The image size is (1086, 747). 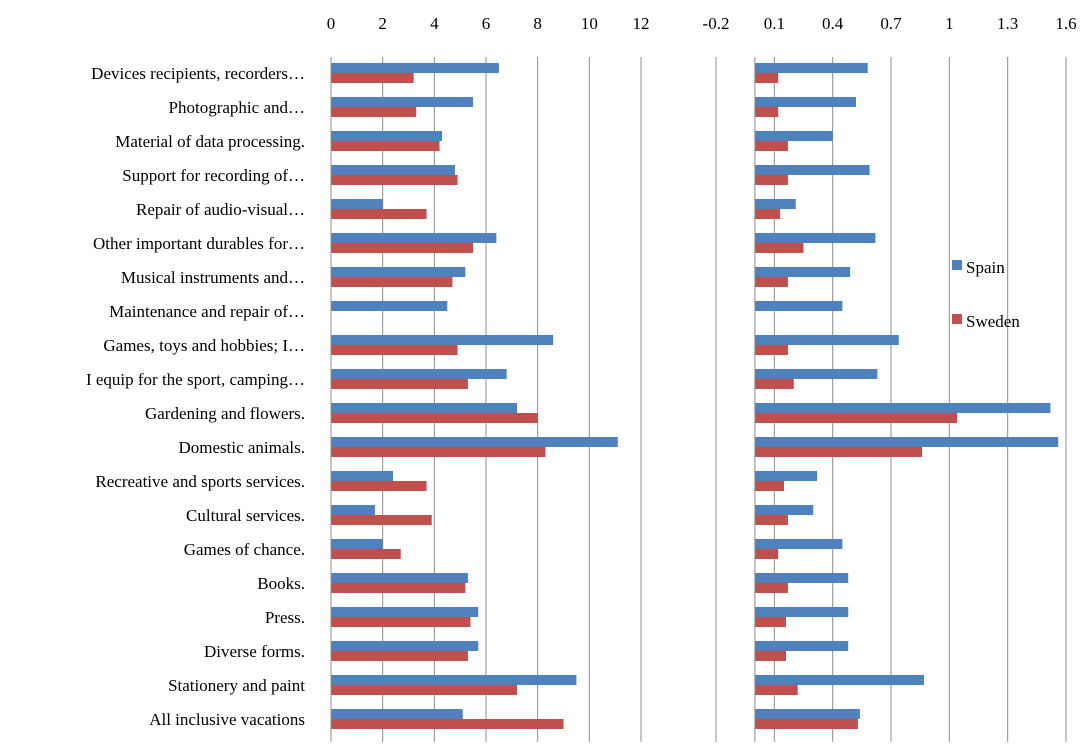 I want to click on category-label: Stationery and paint, so click(x=236, y=685).